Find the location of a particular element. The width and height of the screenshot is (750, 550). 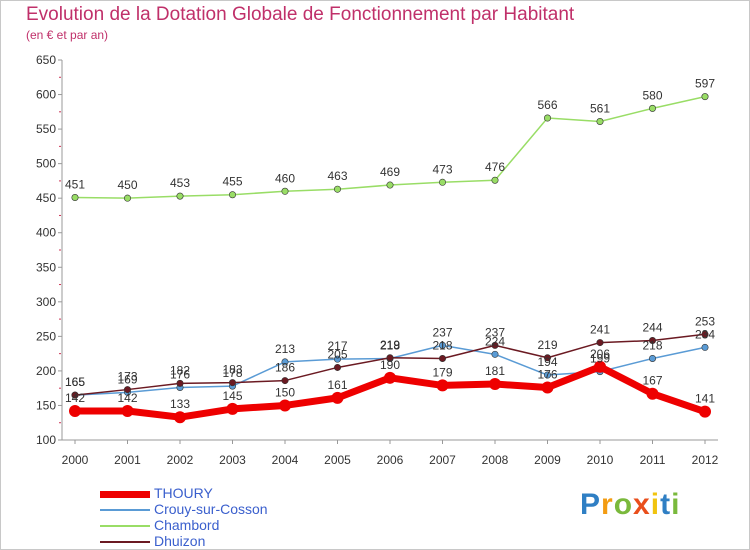

data-label: 463 is located at coordinates (337, 176).